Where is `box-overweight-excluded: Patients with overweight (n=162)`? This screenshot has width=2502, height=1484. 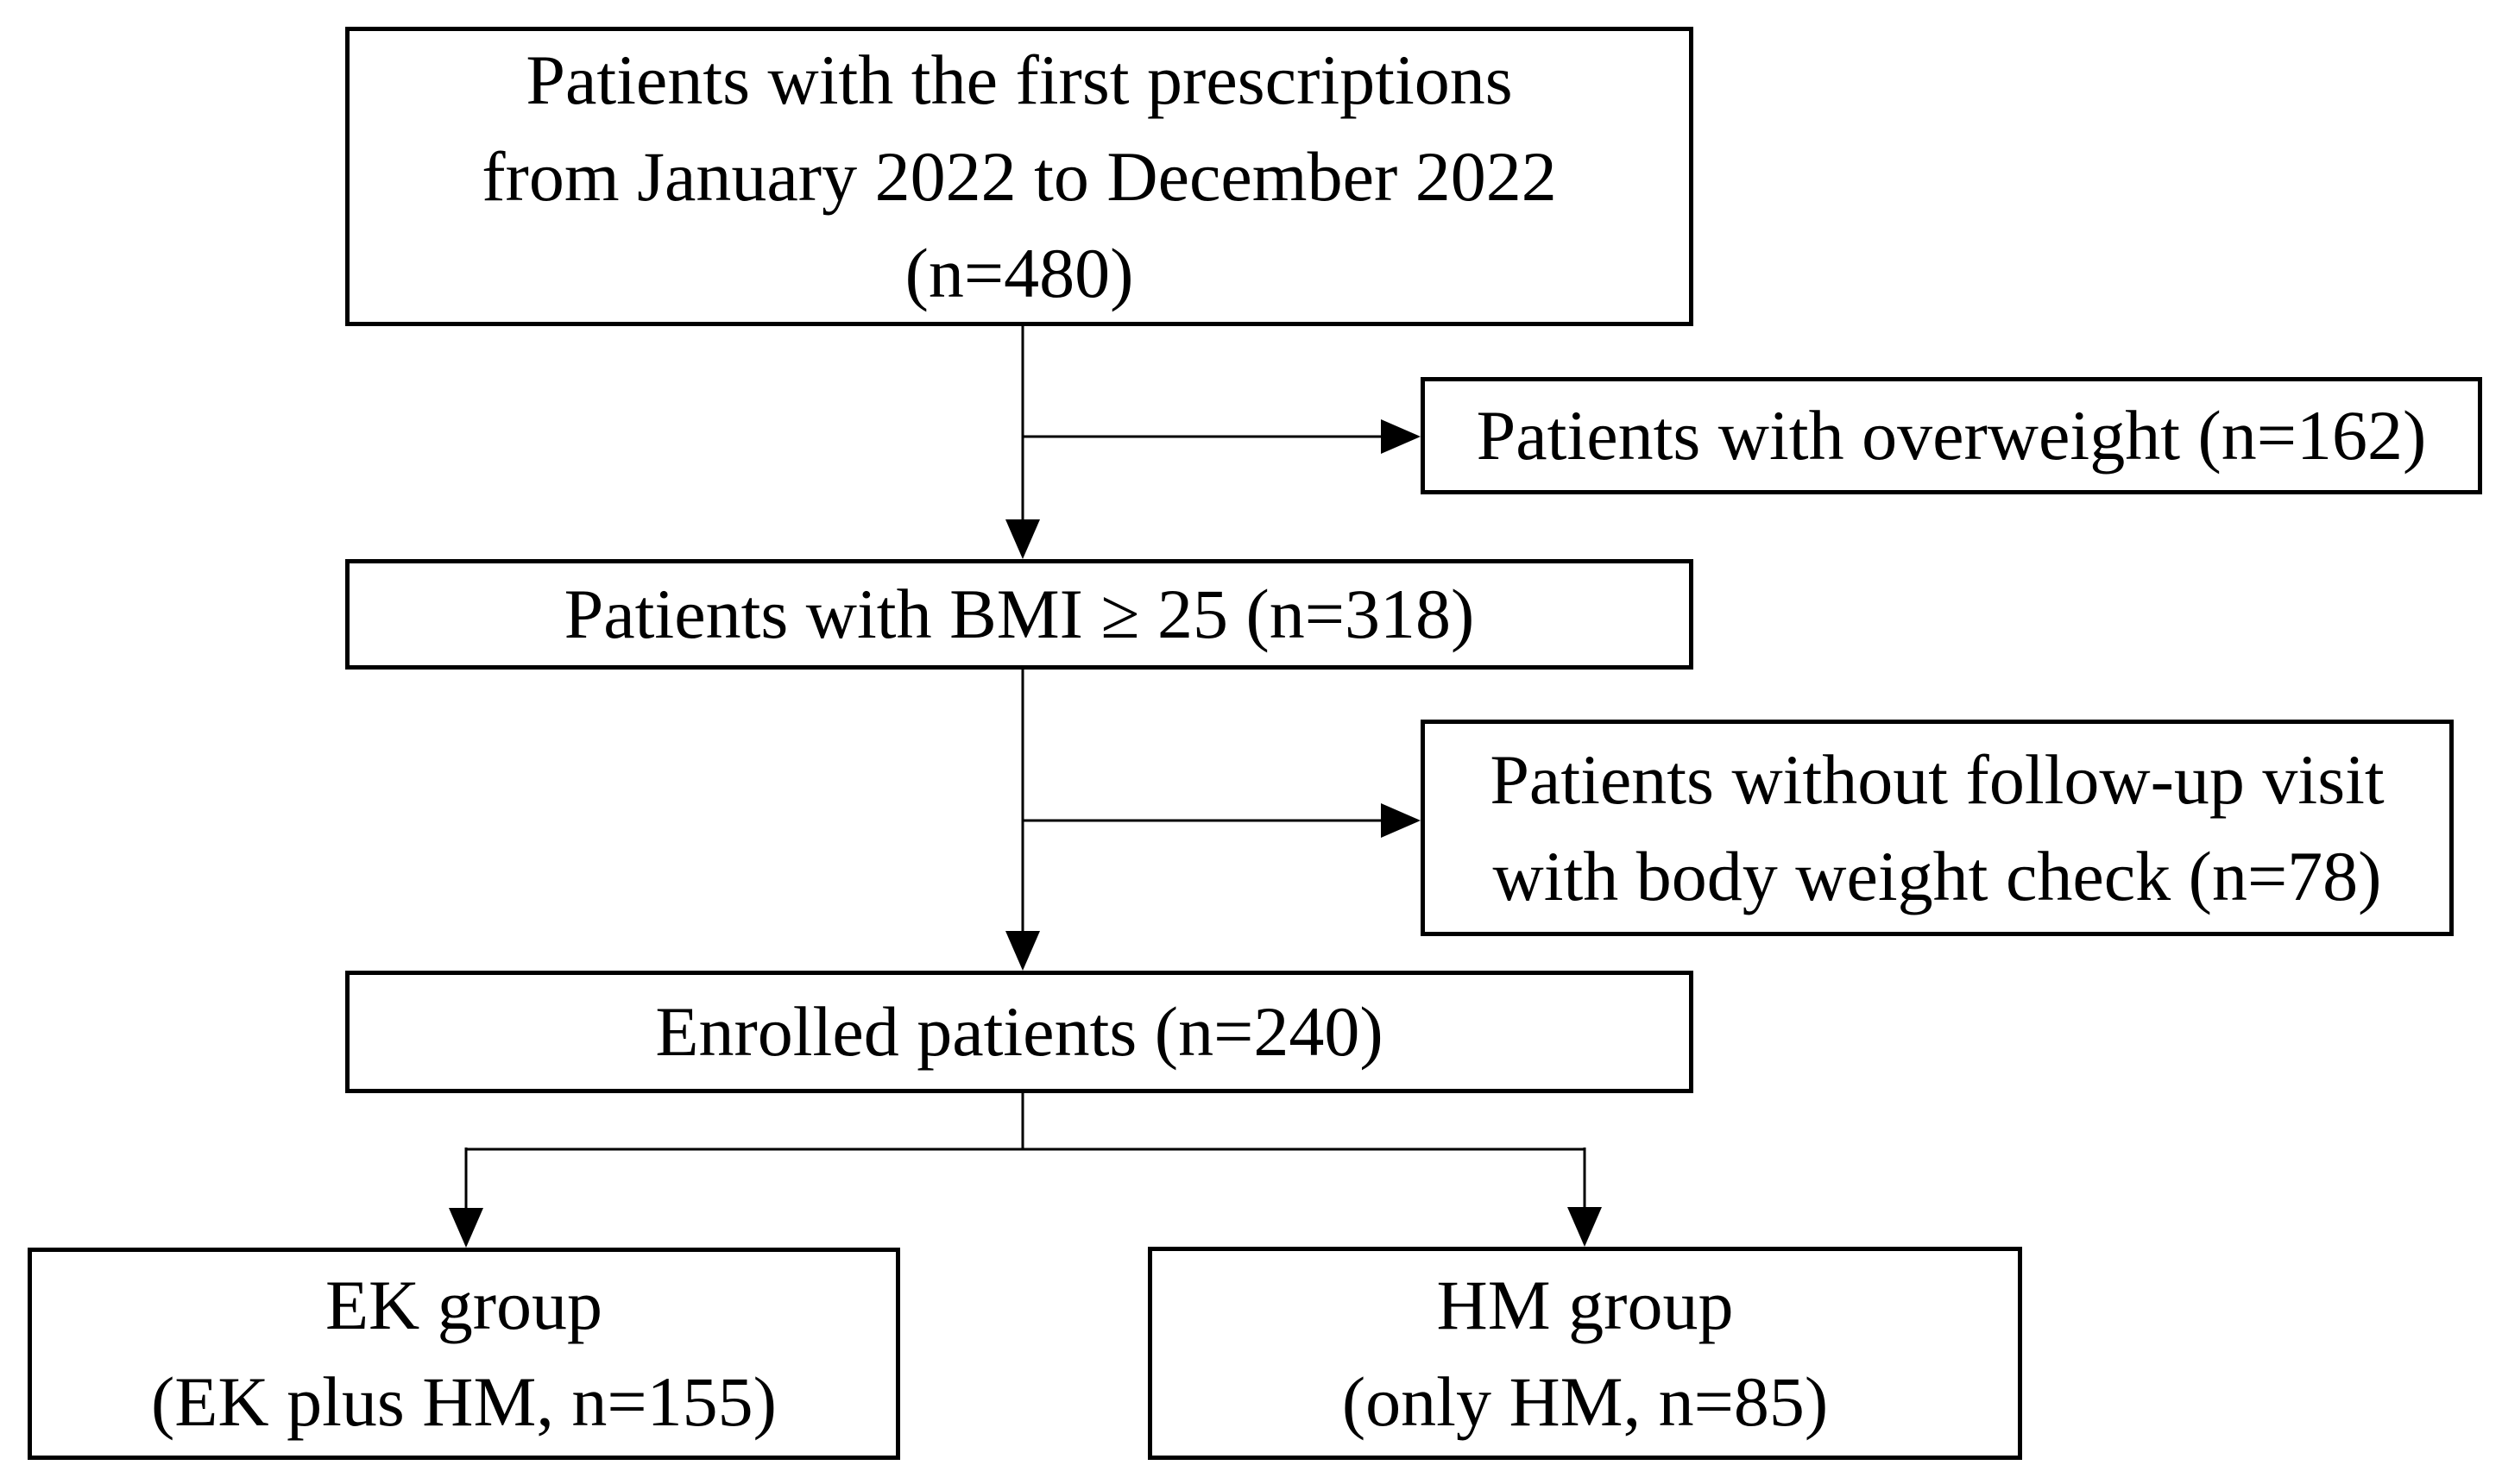
box-overweight-excluded: Patients with overweight (n=162) is located at coordinates (1952, 435).